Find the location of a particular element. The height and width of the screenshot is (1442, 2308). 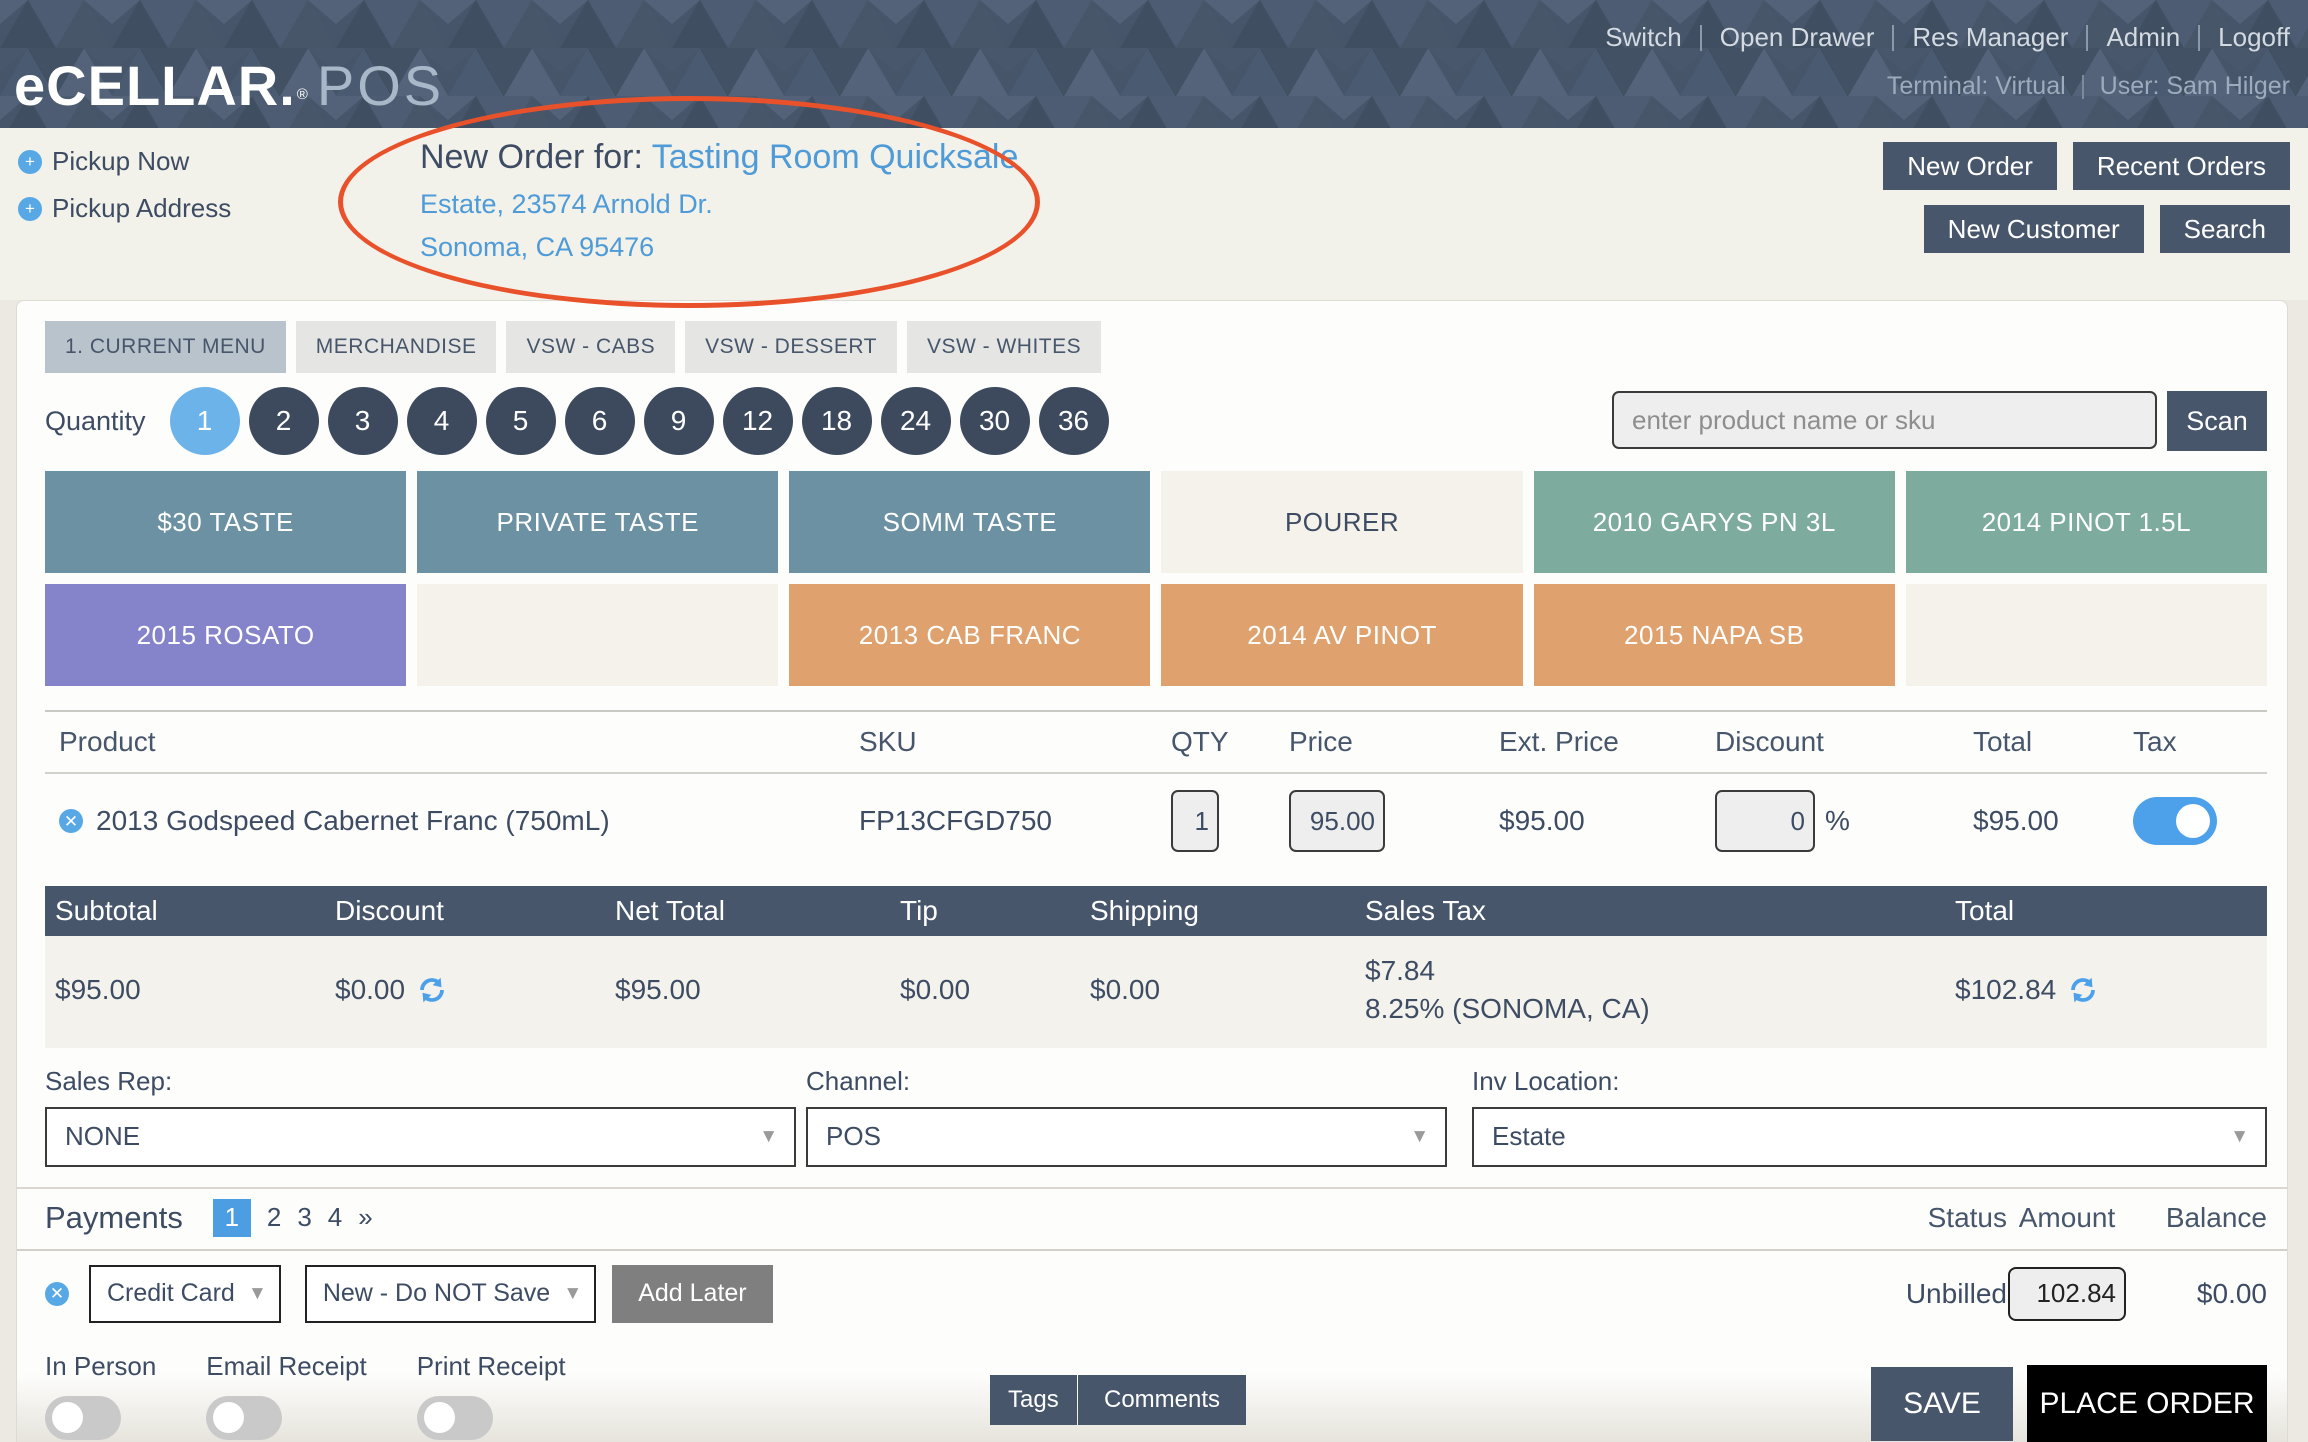

payments-page-1: 1 is located at coordinates (231, 1217).